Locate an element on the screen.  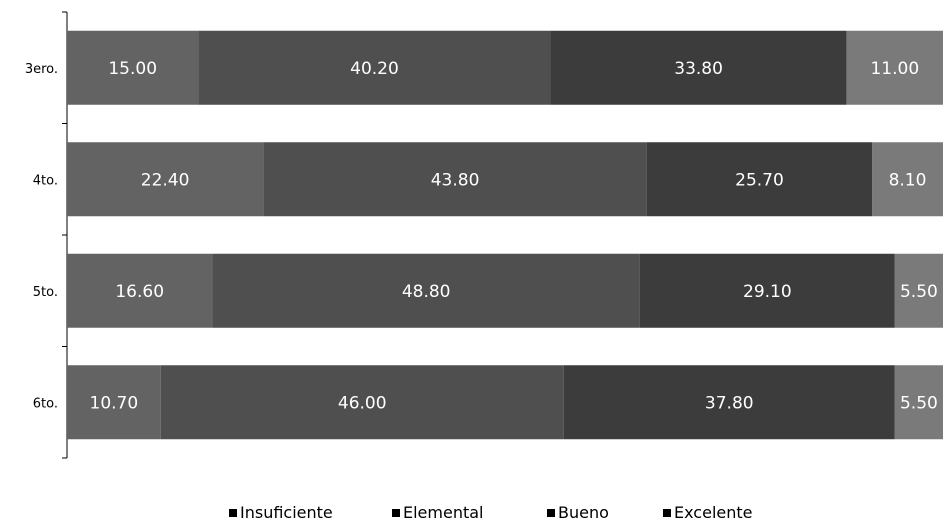
data-label: 11.00 is located at coordinates (894, 69).